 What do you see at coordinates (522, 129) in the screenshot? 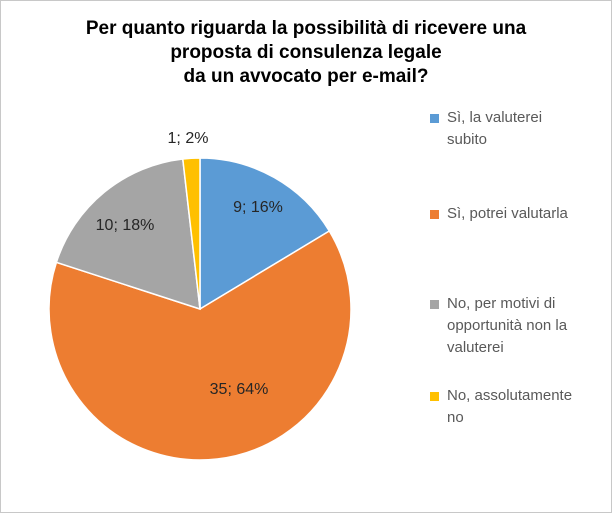
I see `legend-label: Sì, la valuterei subito` at bounding box center [522, 129].